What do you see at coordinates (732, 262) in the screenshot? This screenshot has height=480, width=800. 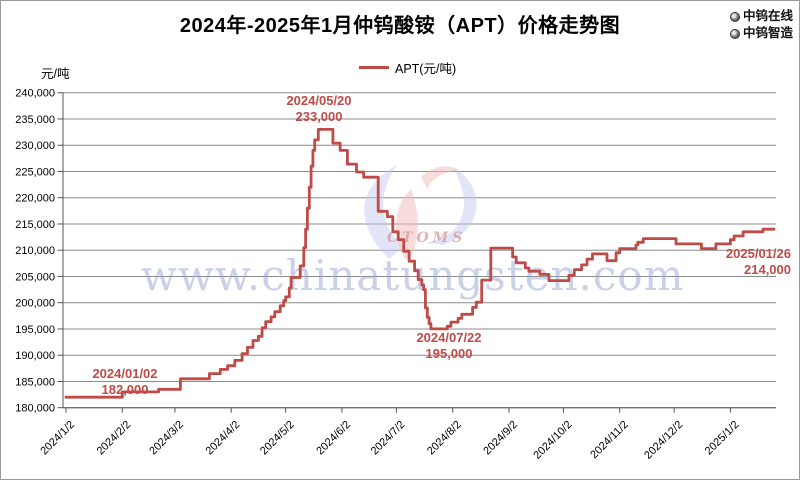 I see `annotation-end: 2025/01/26 214,000` at bounding box center [732, 262].